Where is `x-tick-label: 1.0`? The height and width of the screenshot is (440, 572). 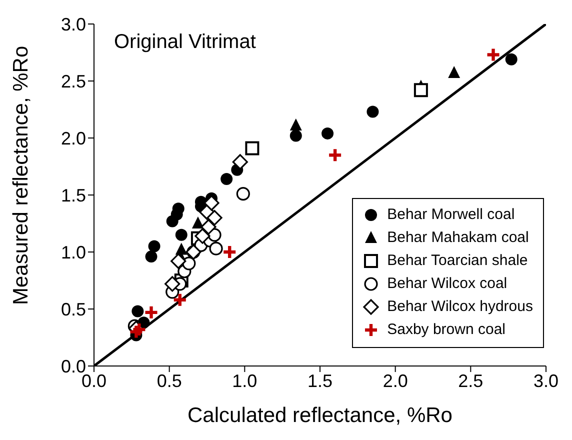
x-tick-label: 1.0 is located at coordinates (245, 380).